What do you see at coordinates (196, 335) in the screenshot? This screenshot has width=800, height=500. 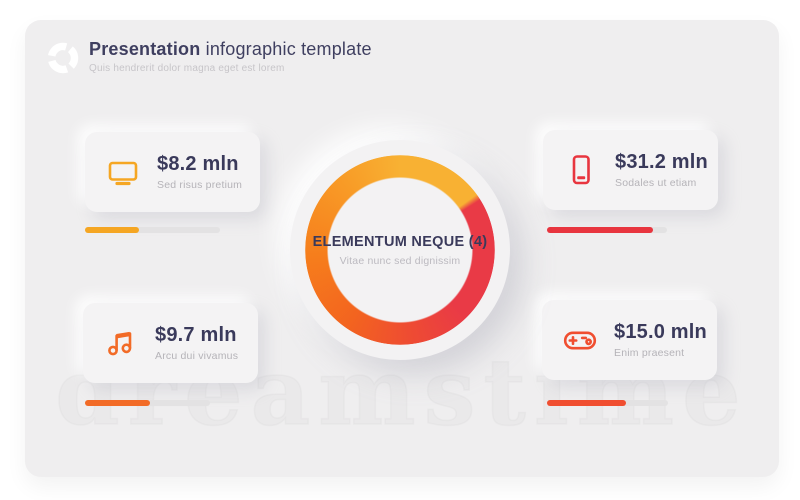 I see `stat-value: $9.7 mln` at bounding box center [196, 335].